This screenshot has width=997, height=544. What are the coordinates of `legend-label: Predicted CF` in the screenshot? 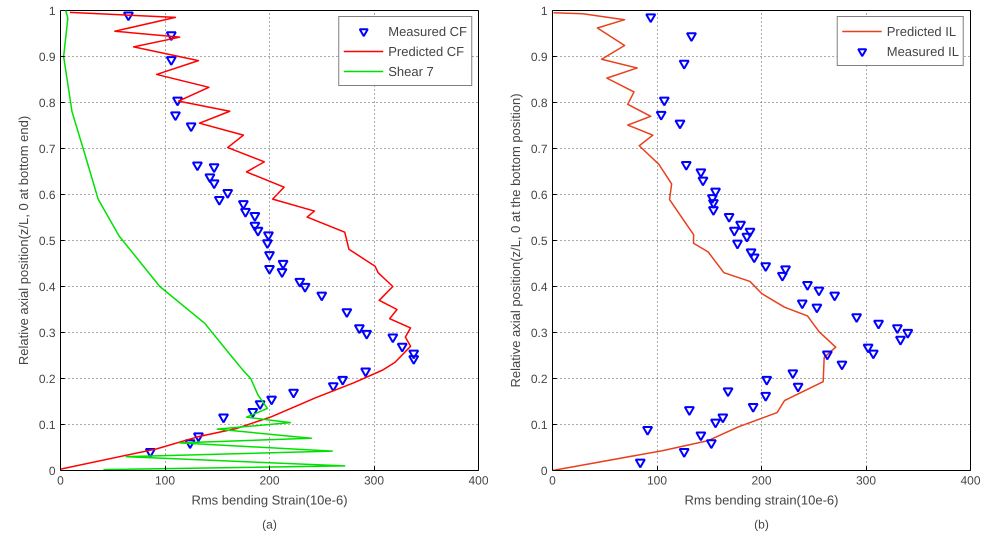 It's located at (426, 51).